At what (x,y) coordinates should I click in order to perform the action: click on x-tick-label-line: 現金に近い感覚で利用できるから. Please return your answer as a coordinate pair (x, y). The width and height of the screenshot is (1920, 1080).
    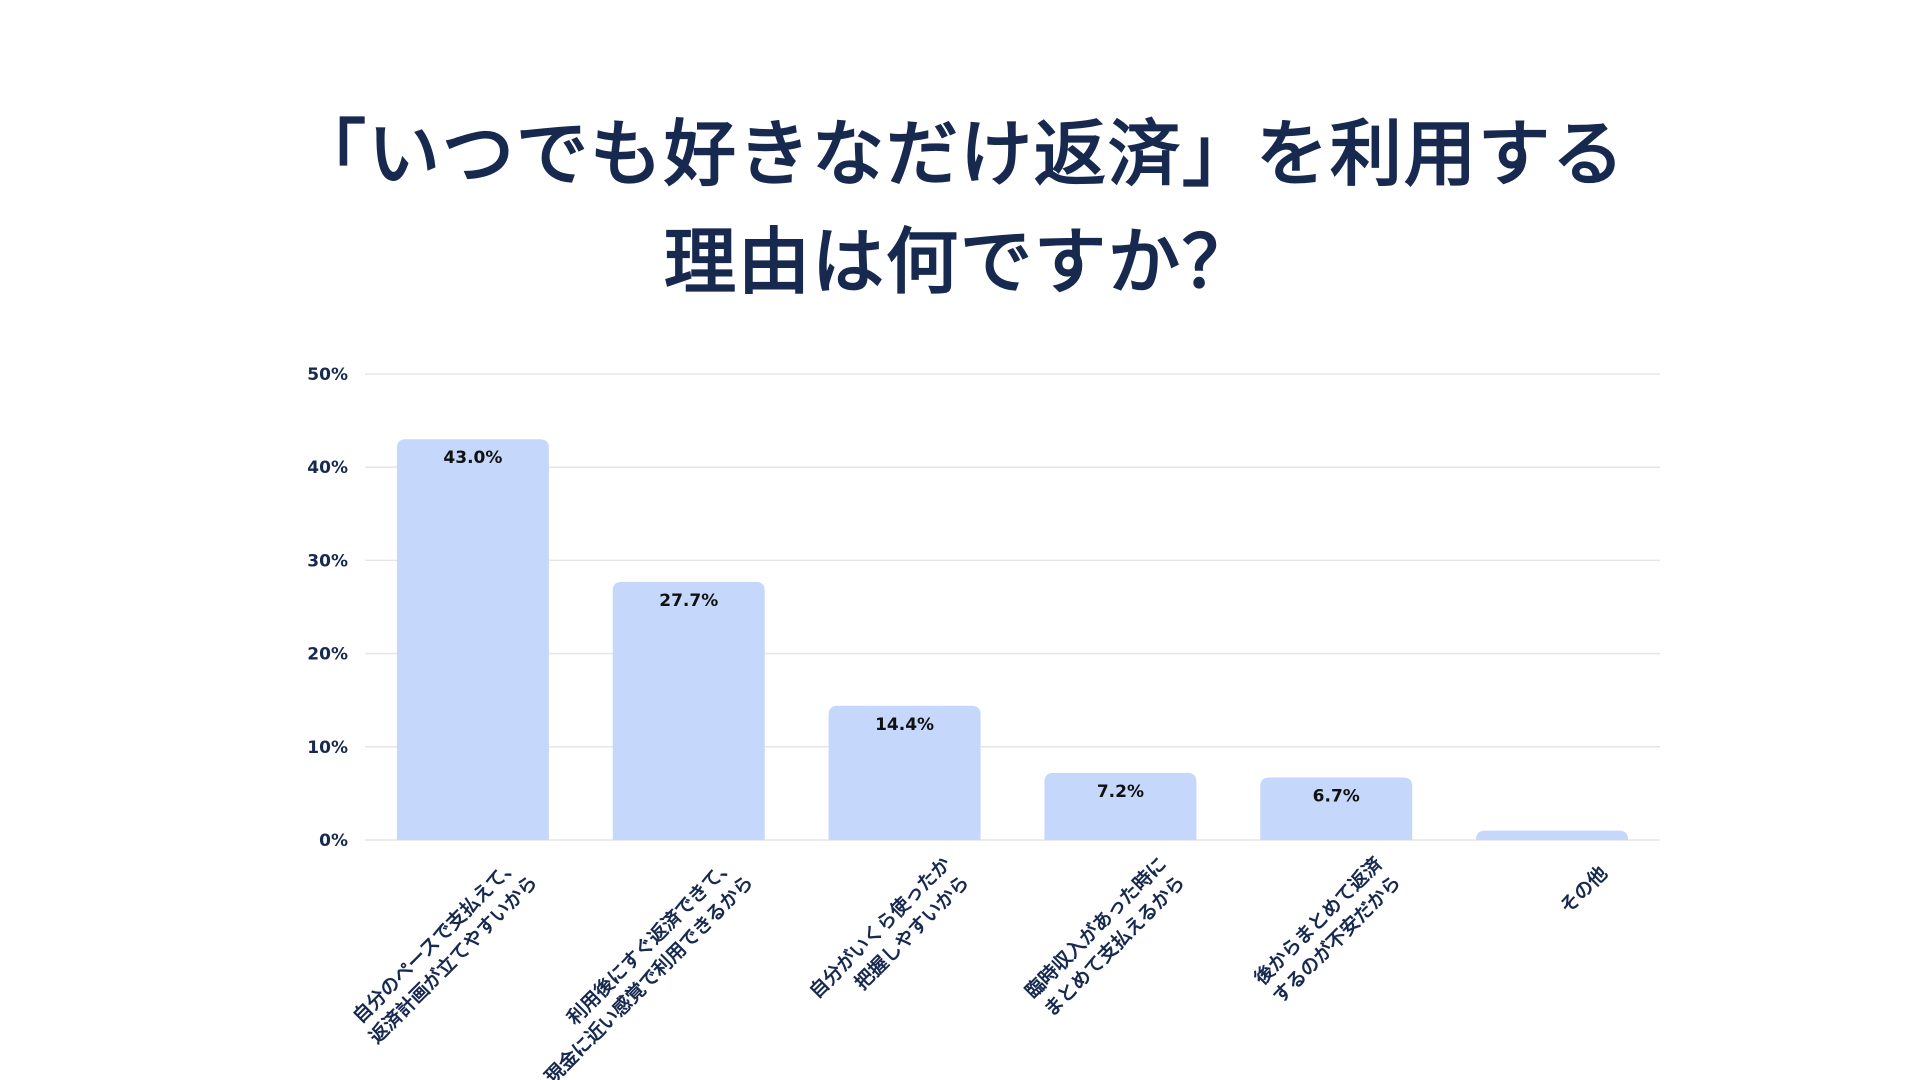
    Looking at the image, I should click on (649, 975).